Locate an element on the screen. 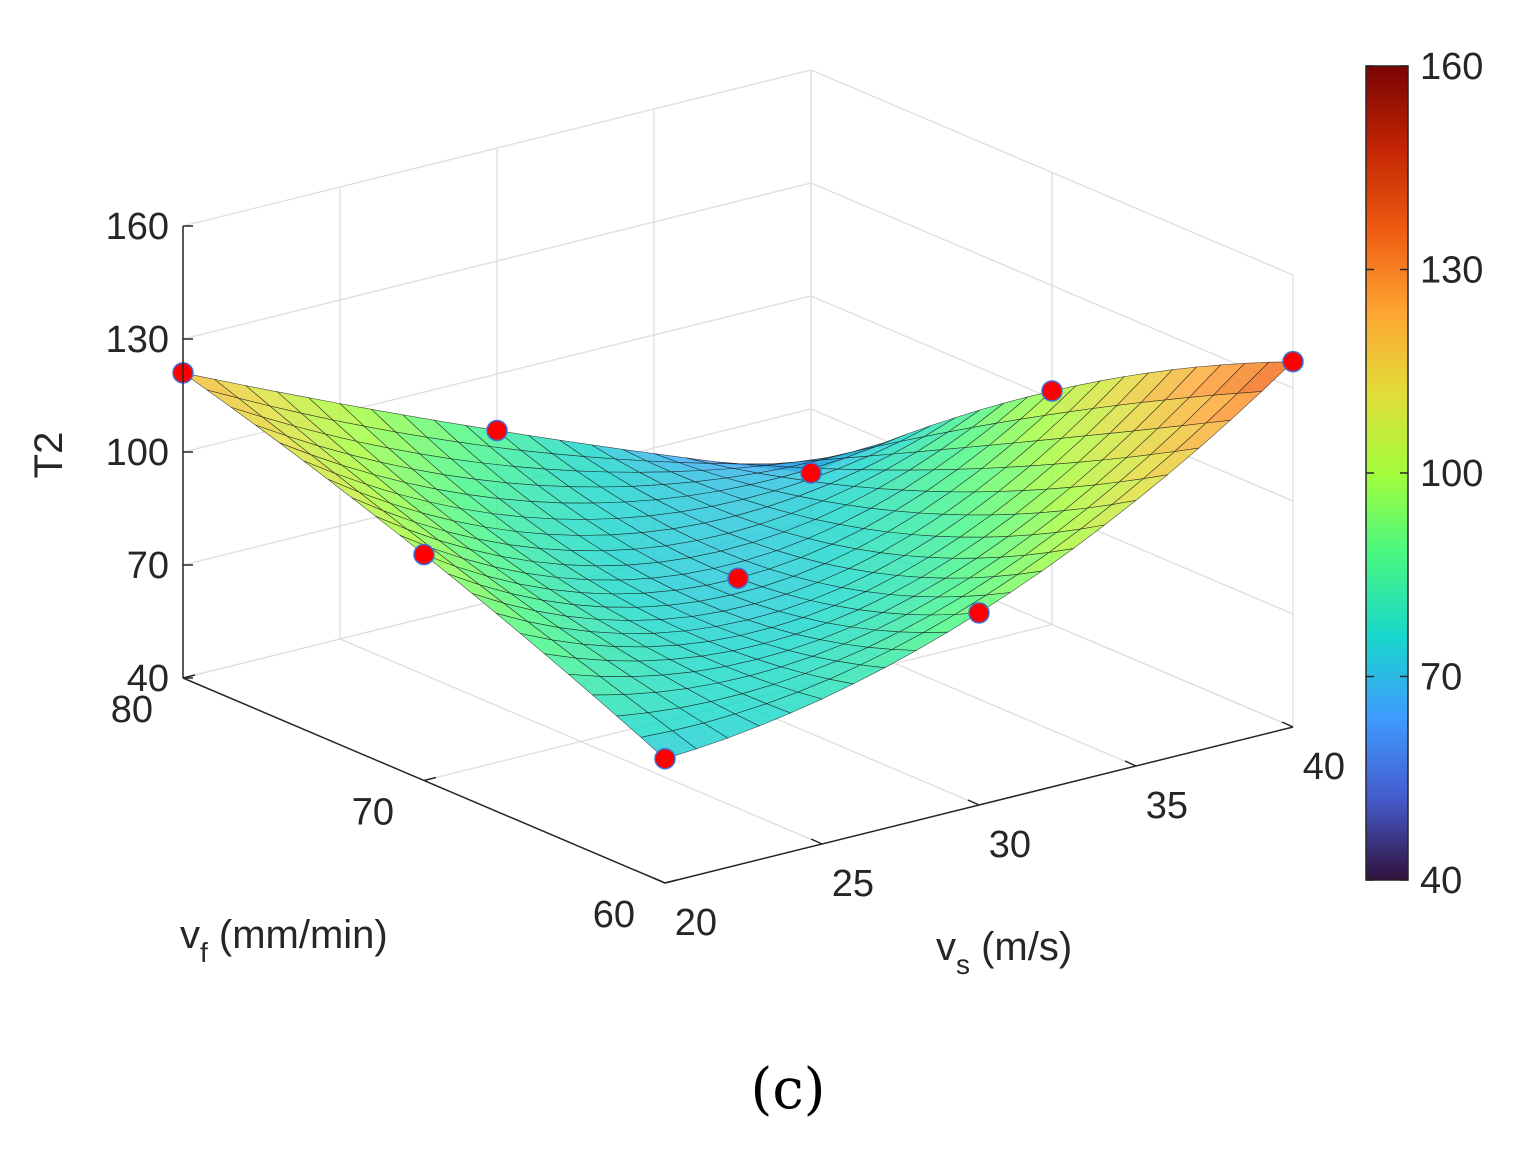 This screenshot has width=1528, height=1150. vf-tick-label: 80 is located at coordinates (132, 710).